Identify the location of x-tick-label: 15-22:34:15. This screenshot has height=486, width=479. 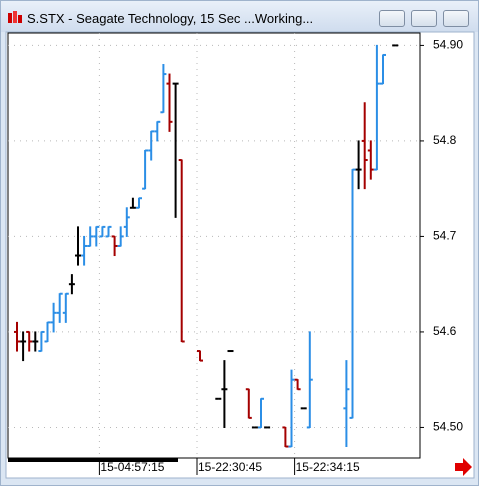
(328, 467).